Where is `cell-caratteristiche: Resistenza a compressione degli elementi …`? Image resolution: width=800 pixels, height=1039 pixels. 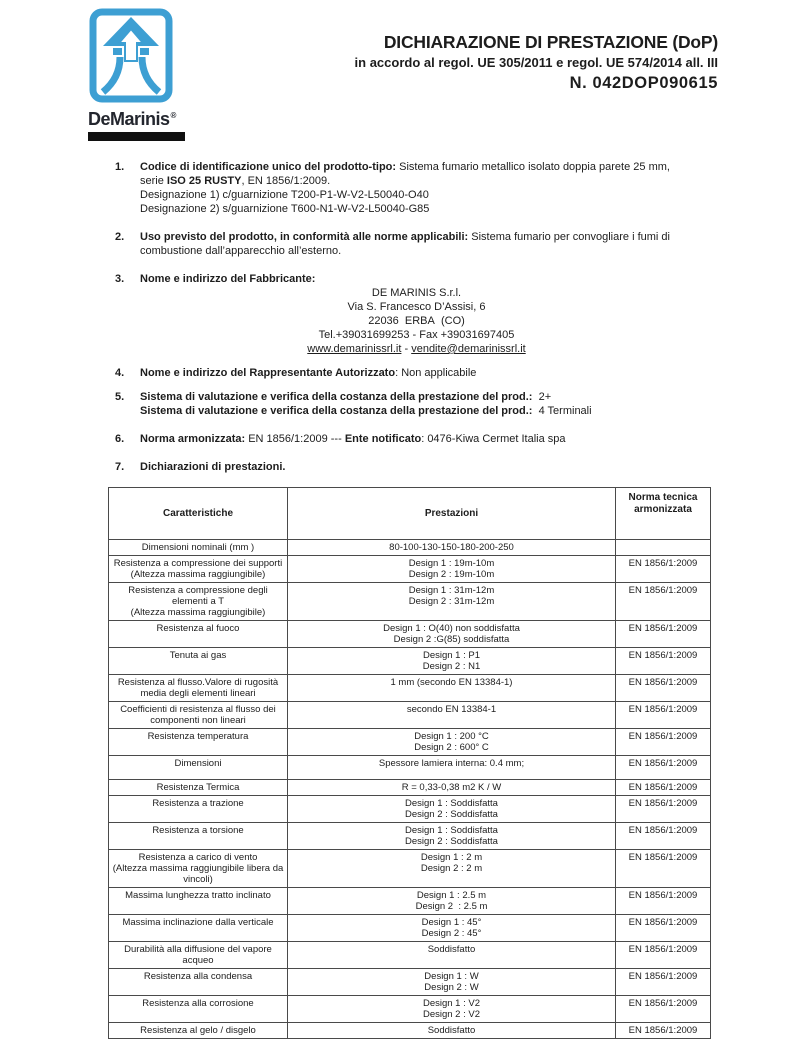
cell-caratteristiche: Resistenza a compressione degli elementi … is located at coordinates (198, 601).